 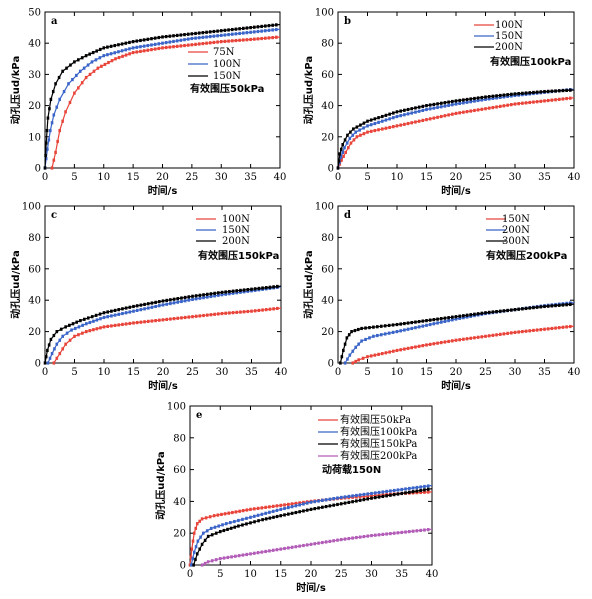 I want to click on legend-entry: 75N, so click(x=224, y=52).